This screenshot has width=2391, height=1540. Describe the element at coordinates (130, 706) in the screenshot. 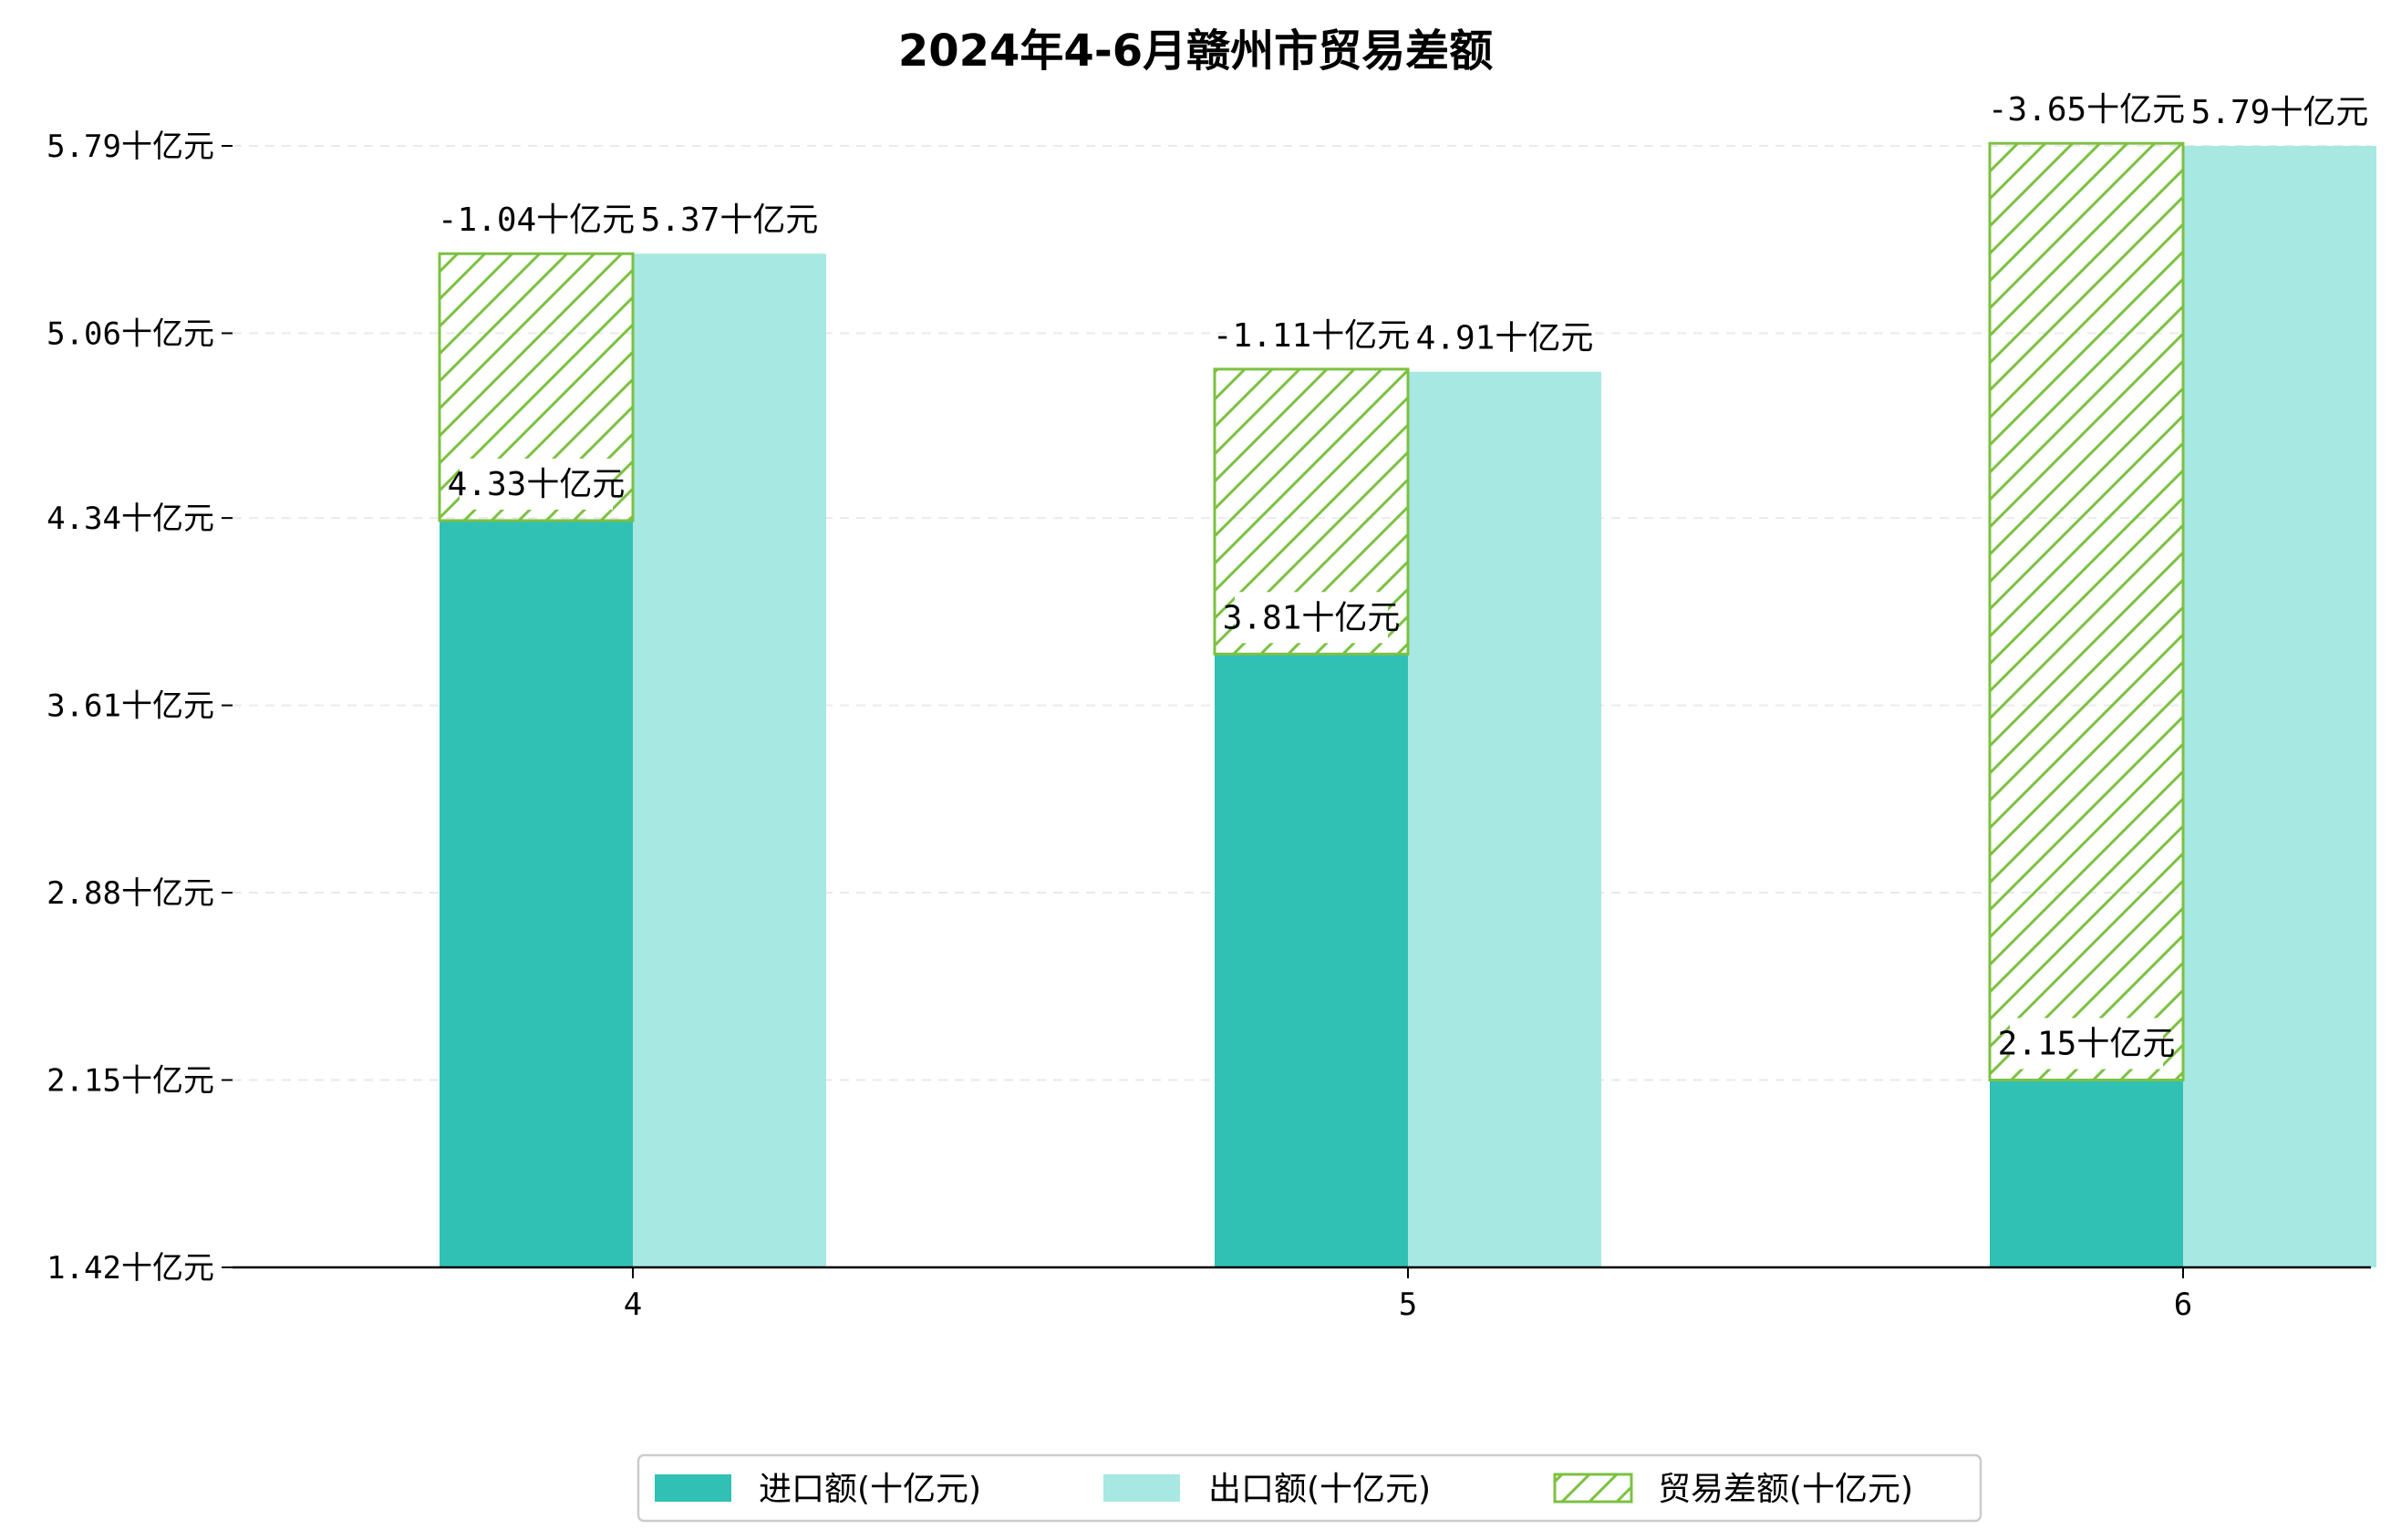

I see `y-tick-label: 3.61十亿元` at that location.